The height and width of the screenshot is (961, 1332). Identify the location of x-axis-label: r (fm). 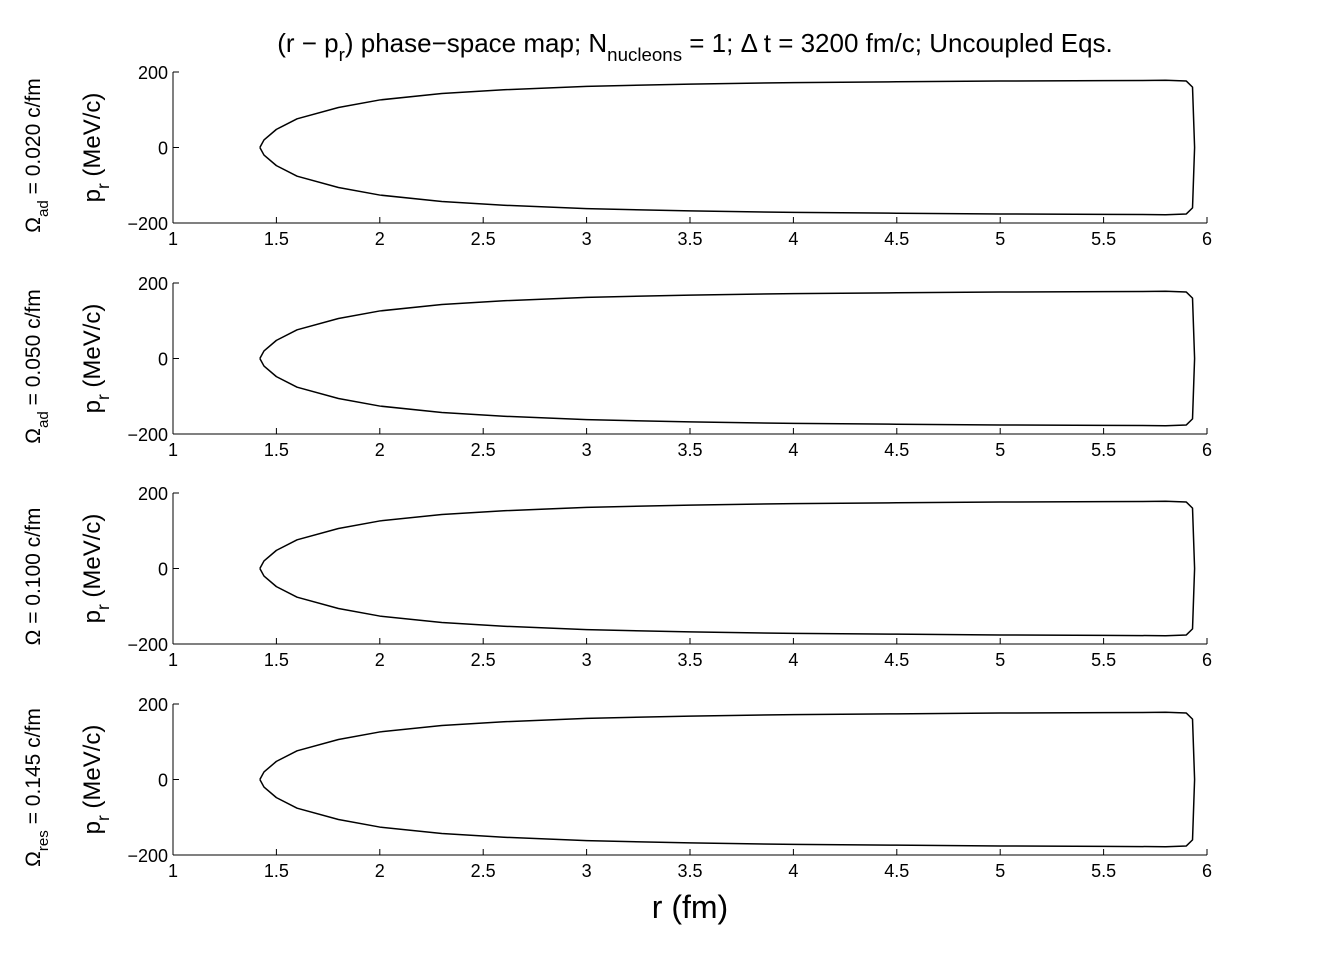
(690, 907).